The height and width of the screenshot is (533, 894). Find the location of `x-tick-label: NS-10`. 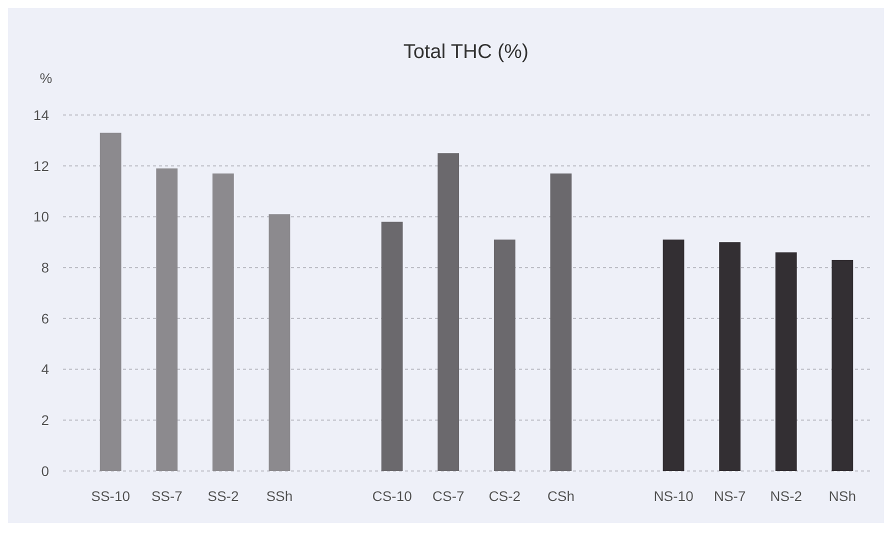

x-tick-label: NS-10 is located at coordinates (674, 496).